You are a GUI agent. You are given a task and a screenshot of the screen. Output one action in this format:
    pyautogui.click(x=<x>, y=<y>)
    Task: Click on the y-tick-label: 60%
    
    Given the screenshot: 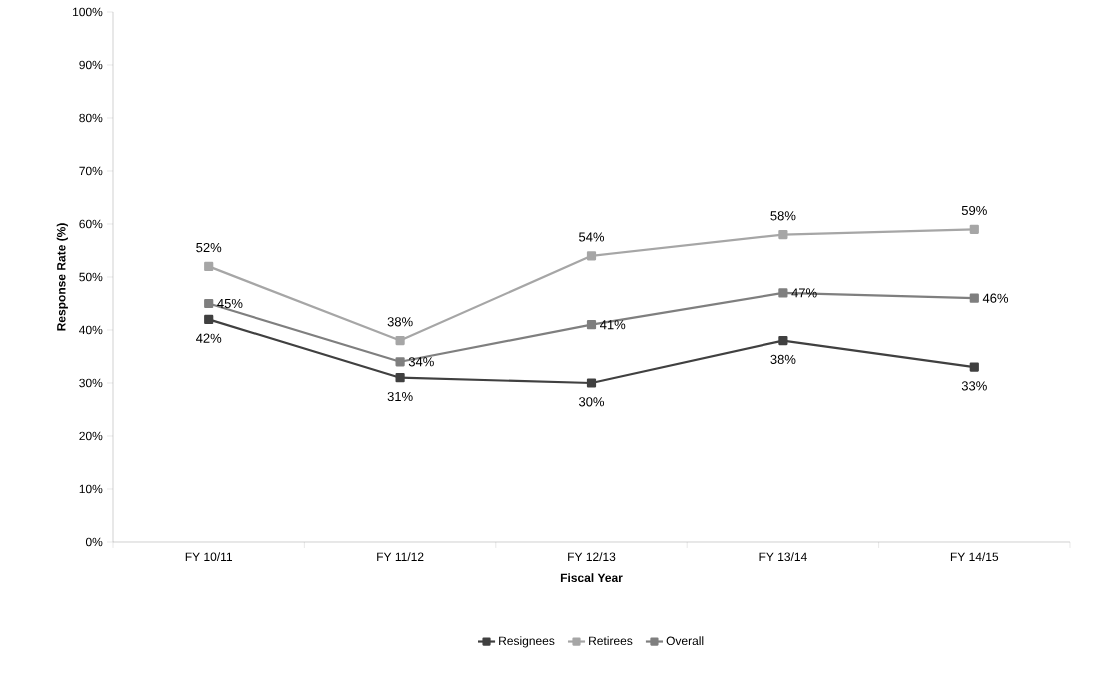 What is the action you would take?
    pyautogui.click(x=91, y=224)
    